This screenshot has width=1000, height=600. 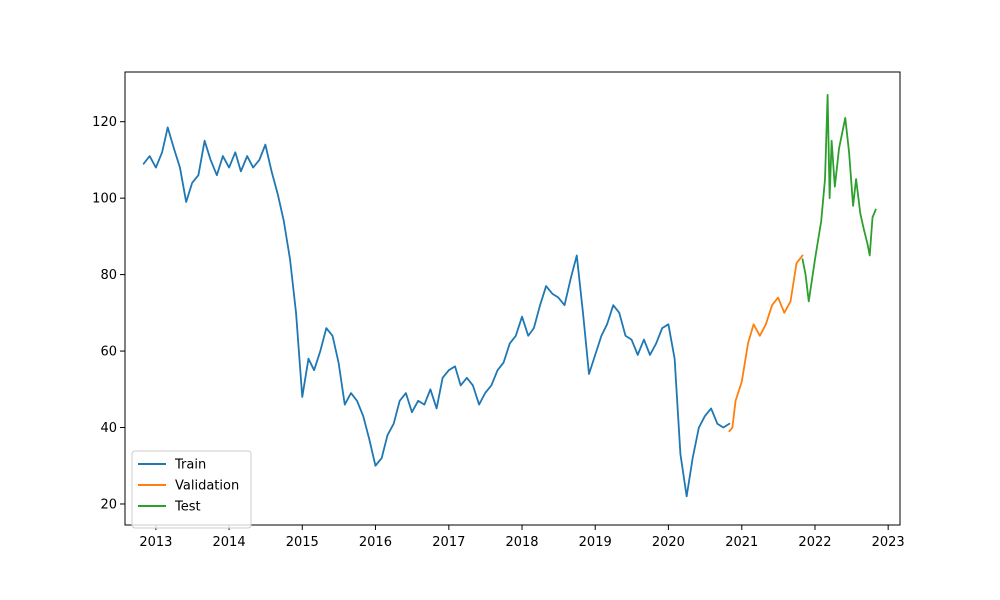 I want to click on legend-box, so click(x=191, y=489).